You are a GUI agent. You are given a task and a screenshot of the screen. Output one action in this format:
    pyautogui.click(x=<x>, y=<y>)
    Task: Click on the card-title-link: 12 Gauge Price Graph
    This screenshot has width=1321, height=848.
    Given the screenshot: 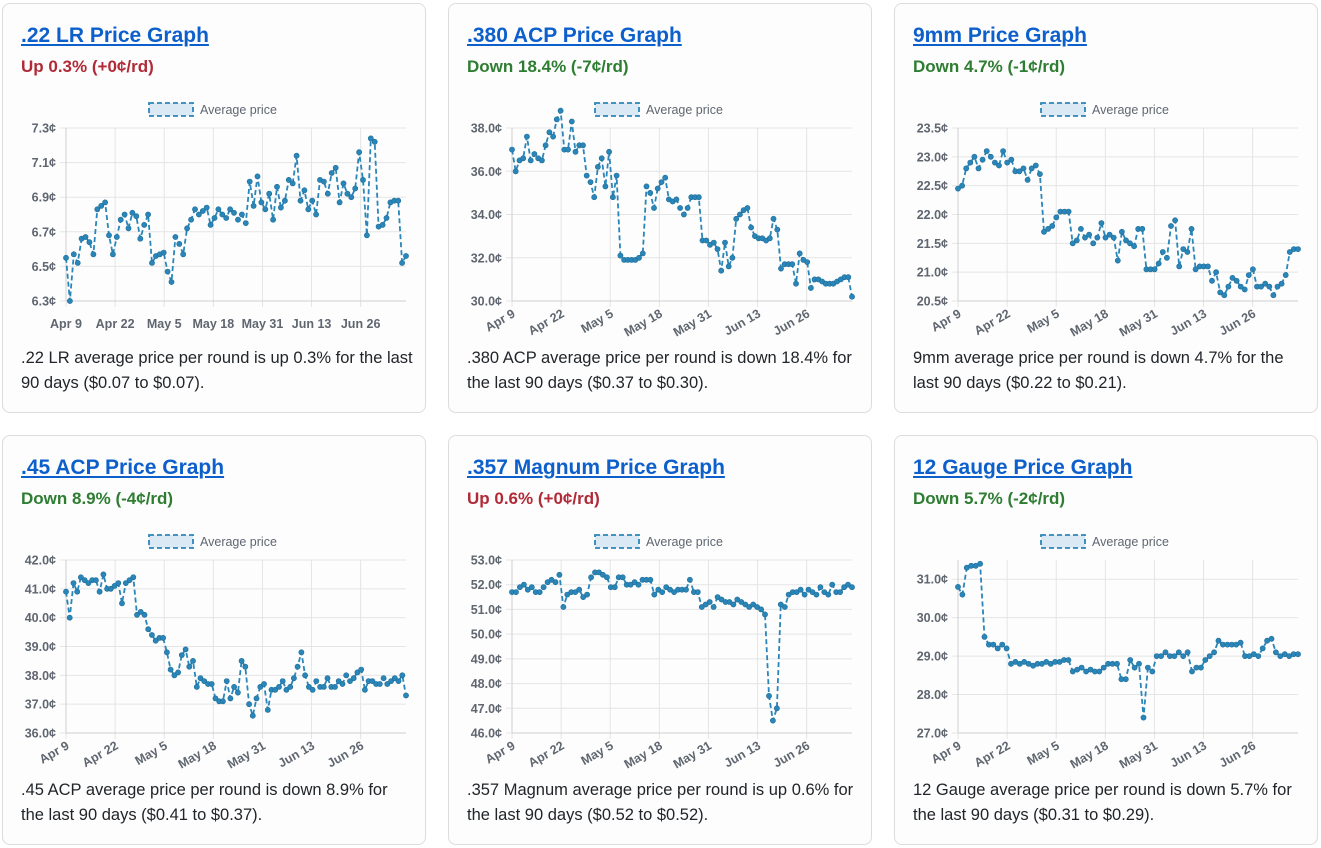 What is the action you would take?
    pyautogui.click(x=1023, y=467)
    